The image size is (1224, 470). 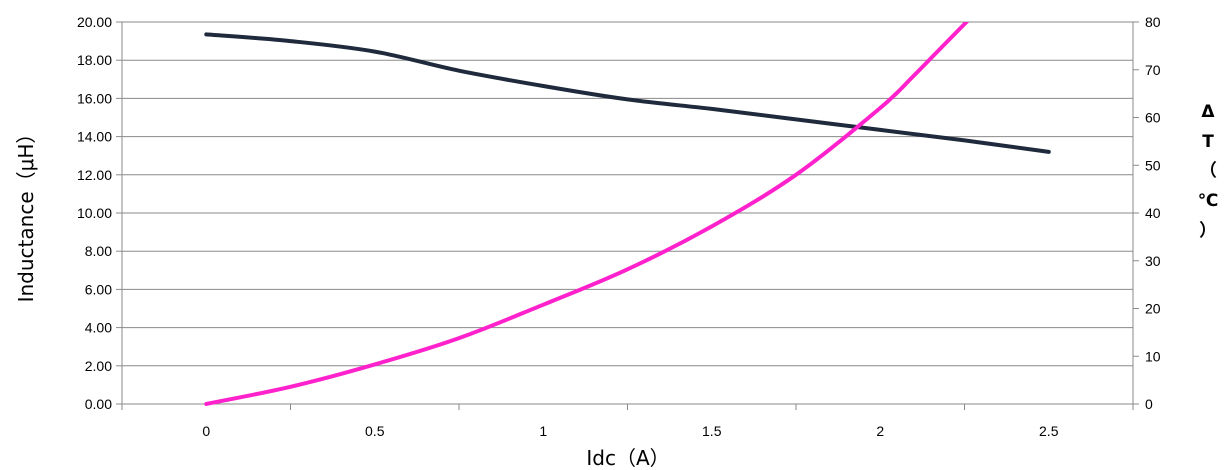 What do you see at coordinates (880, 431) in the screenshot?
I see `x-tick-label: 2` at bounding box center [880, 431].